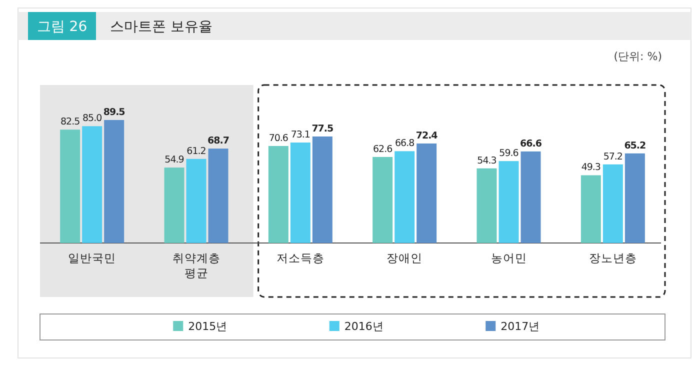 This screenshot has height=370, width=700. Describe the element at coordinates (508, 258) in the screenshot. I see `x-tick-label: 농어민` at that location.